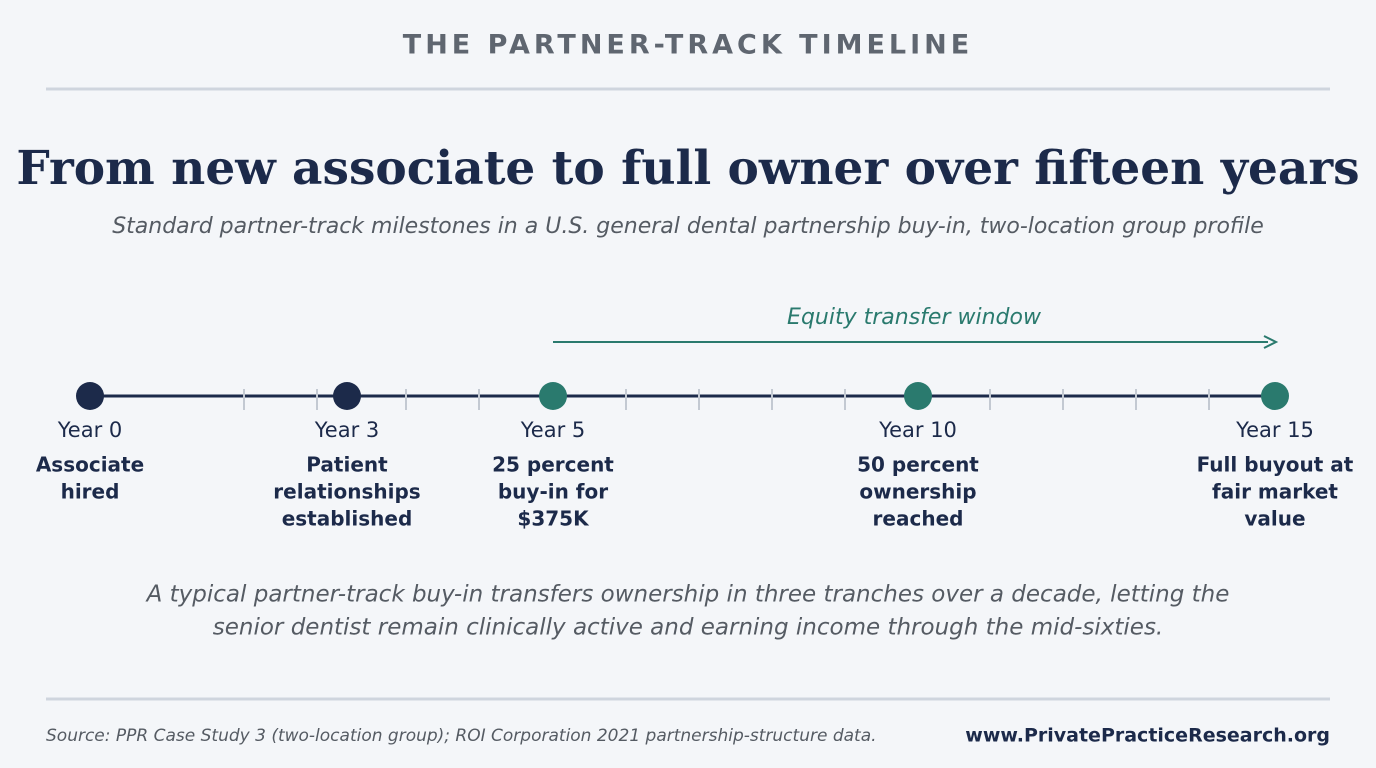 Image resolution: width=1376 pixels, height=768 pixels. Describe the element at coordinates (1274, 519) in the screenshot. I see `milestone-label: value` at that location.